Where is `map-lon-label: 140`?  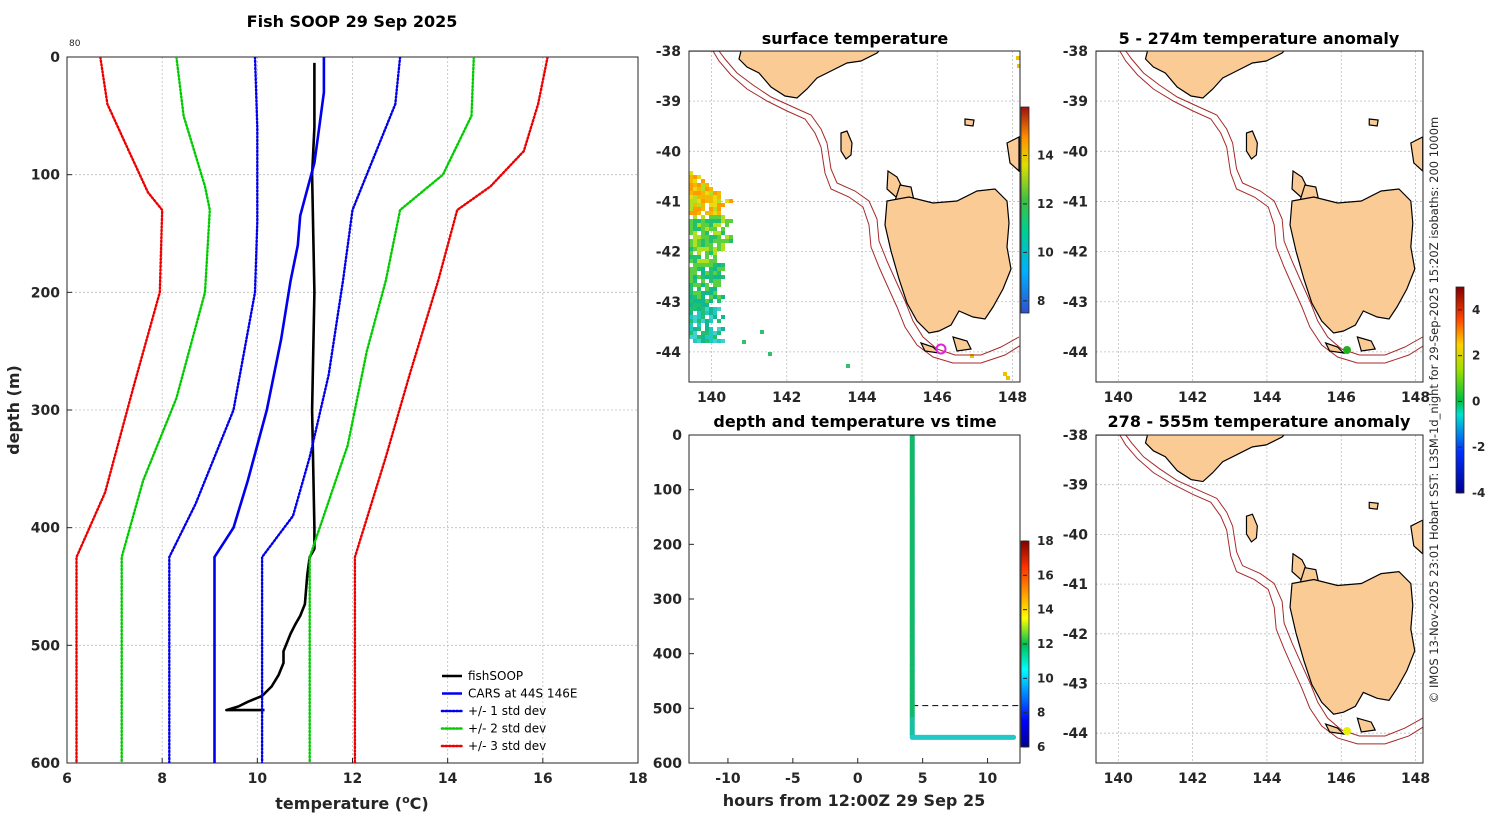
map-lon-label: 140 is located at coordinates (1118, 779).